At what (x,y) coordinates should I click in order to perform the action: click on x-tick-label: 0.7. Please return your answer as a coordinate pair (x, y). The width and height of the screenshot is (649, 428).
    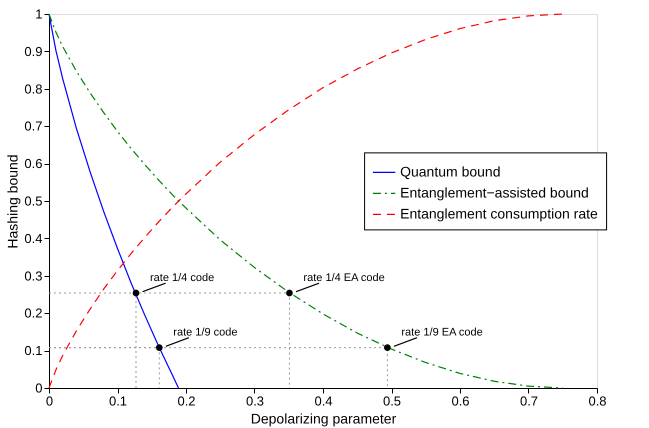
    Looking at the image, I should click on (529, 401).